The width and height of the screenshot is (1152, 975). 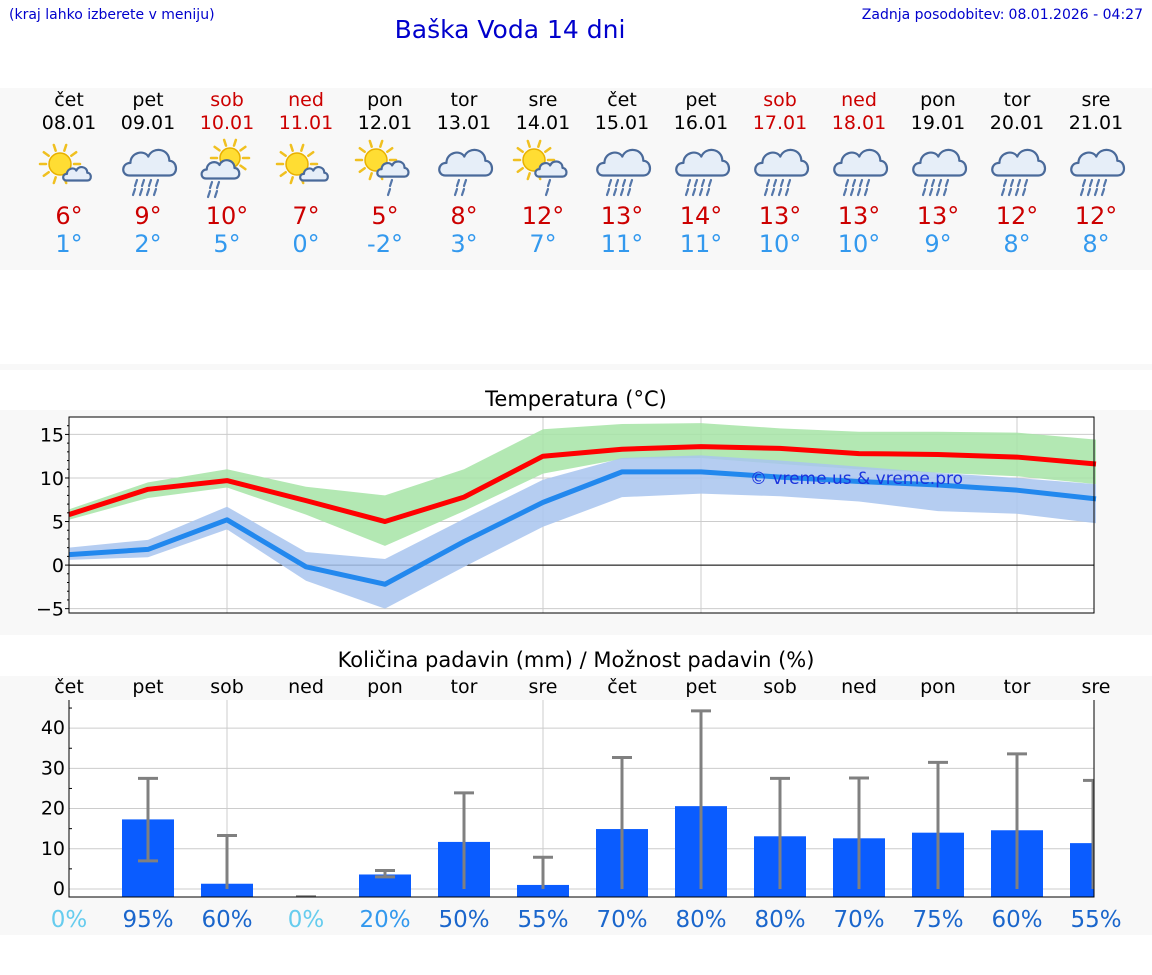 I want to click on y-tick-label: 15, so click(x=52, y=435).